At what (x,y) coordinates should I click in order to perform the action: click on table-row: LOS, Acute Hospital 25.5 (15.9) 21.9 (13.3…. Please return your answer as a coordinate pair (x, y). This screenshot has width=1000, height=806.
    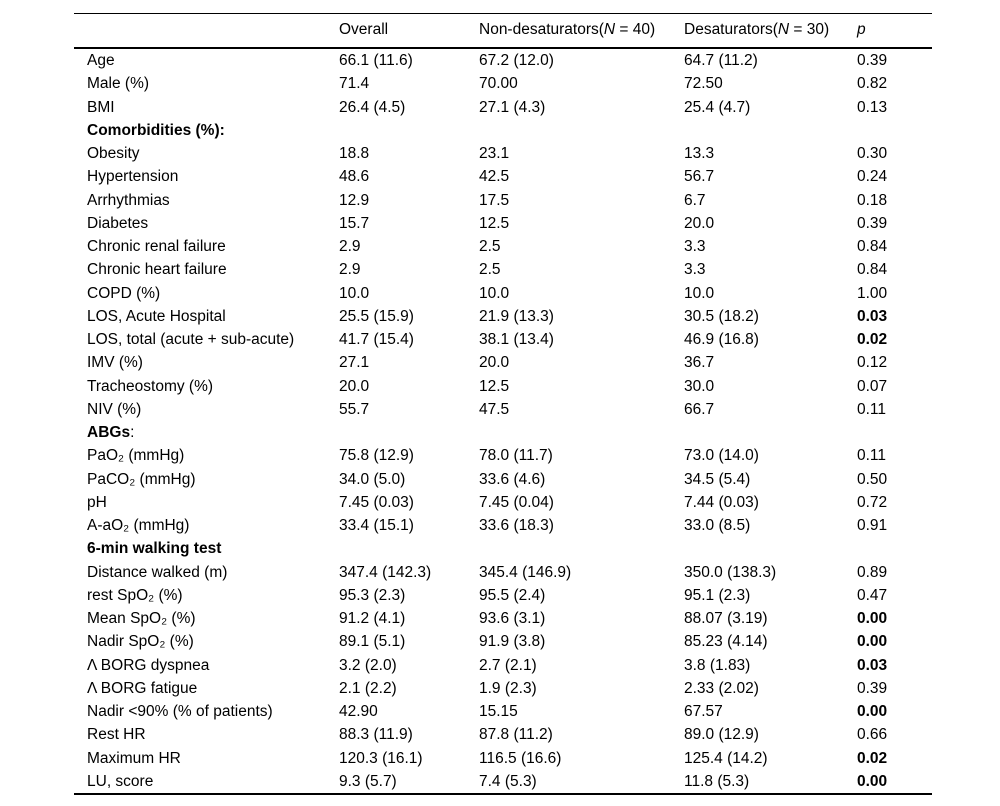
    Looking at the image, I should click on (503, 316).